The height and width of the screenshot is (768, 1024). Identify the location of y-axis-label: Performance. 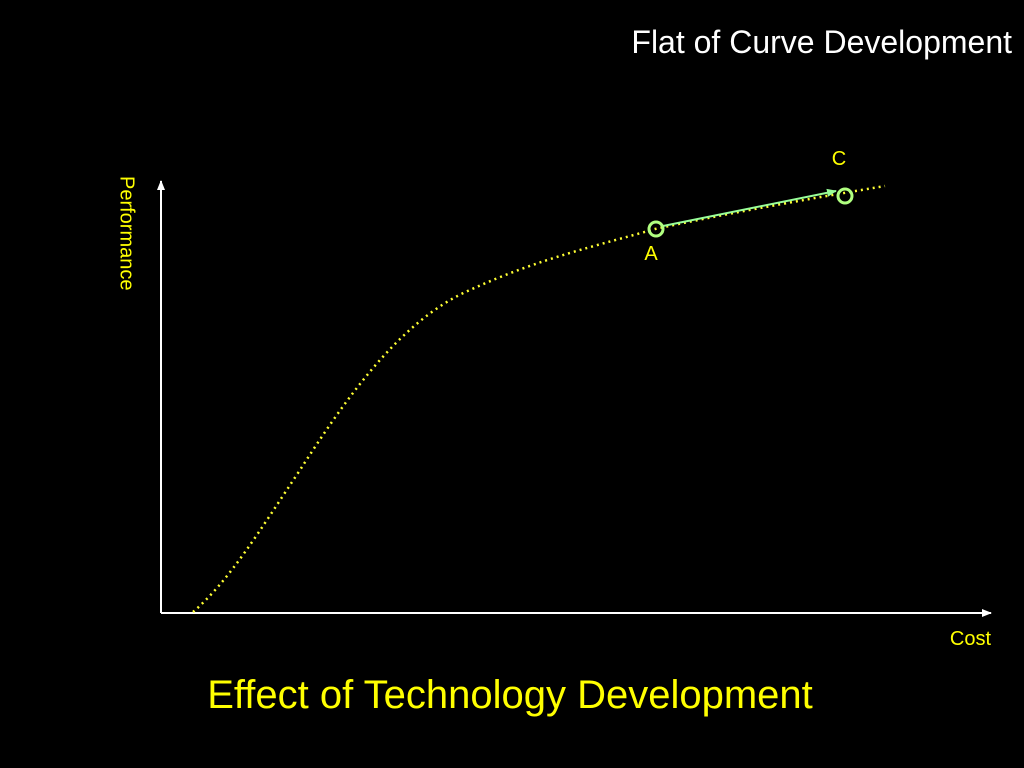
(127, 233).